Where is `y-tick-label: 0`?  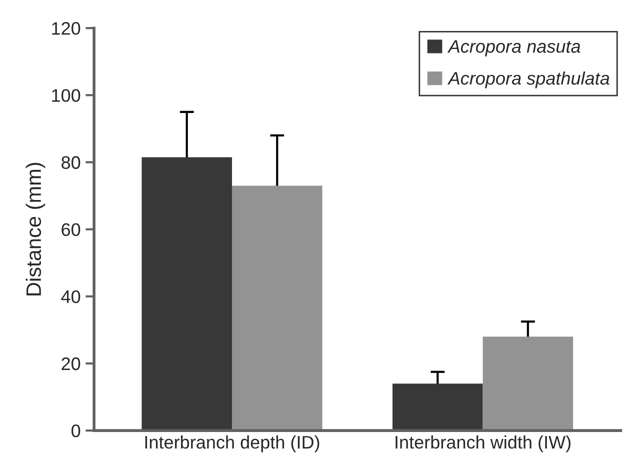
y-tick-label: 0 is located at coordinates (76, 431).